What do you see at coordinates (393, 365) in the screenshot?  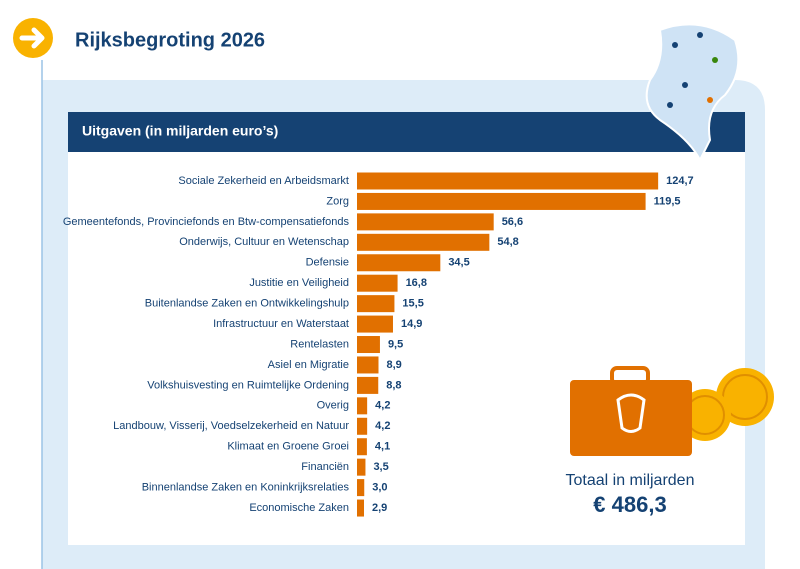 I see `value-label: 8,9` at bounding box center [393, 365].